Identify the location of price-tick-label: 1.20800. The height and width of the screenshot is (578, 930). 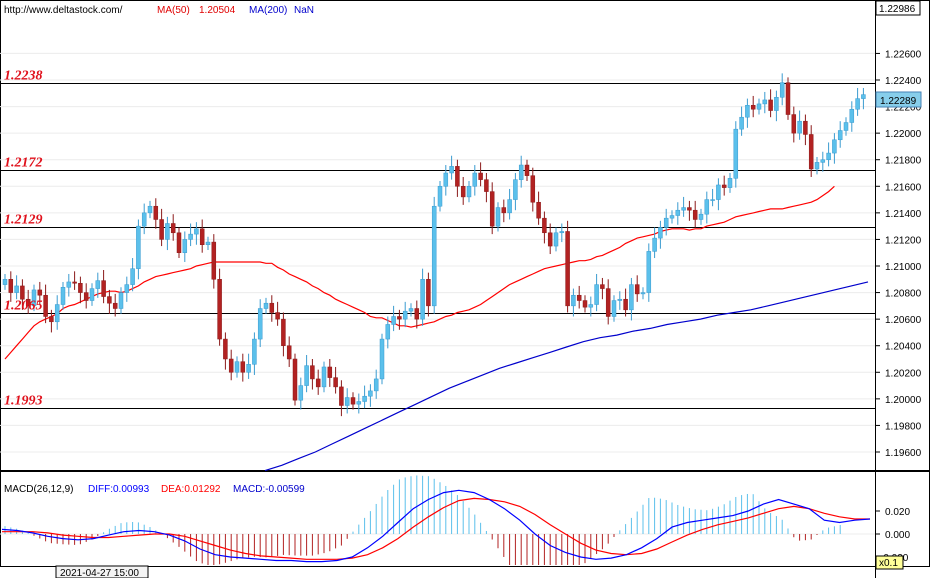
(903, 294).